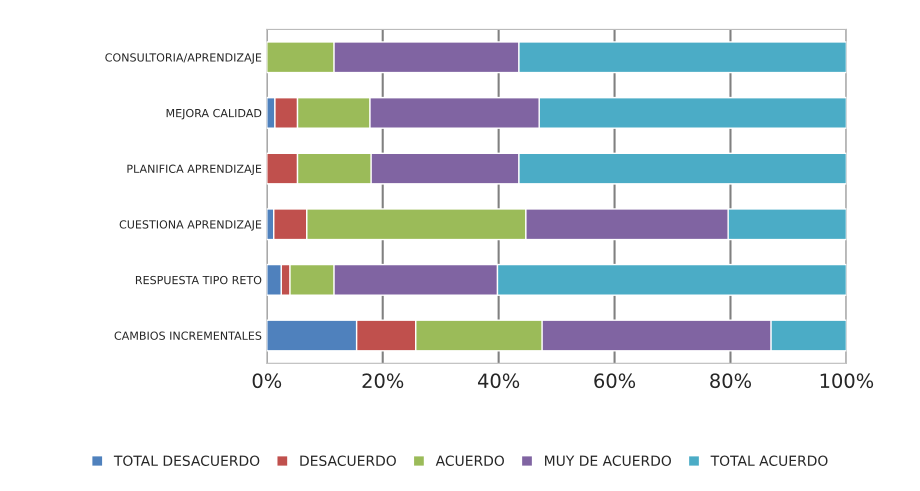 This screenshot has height=491, width=920. Describe the element at coordinates (194, 170) in the screenshot. I see `y-tick-label: PLANIFICA APRENDIZAJE` at that location.